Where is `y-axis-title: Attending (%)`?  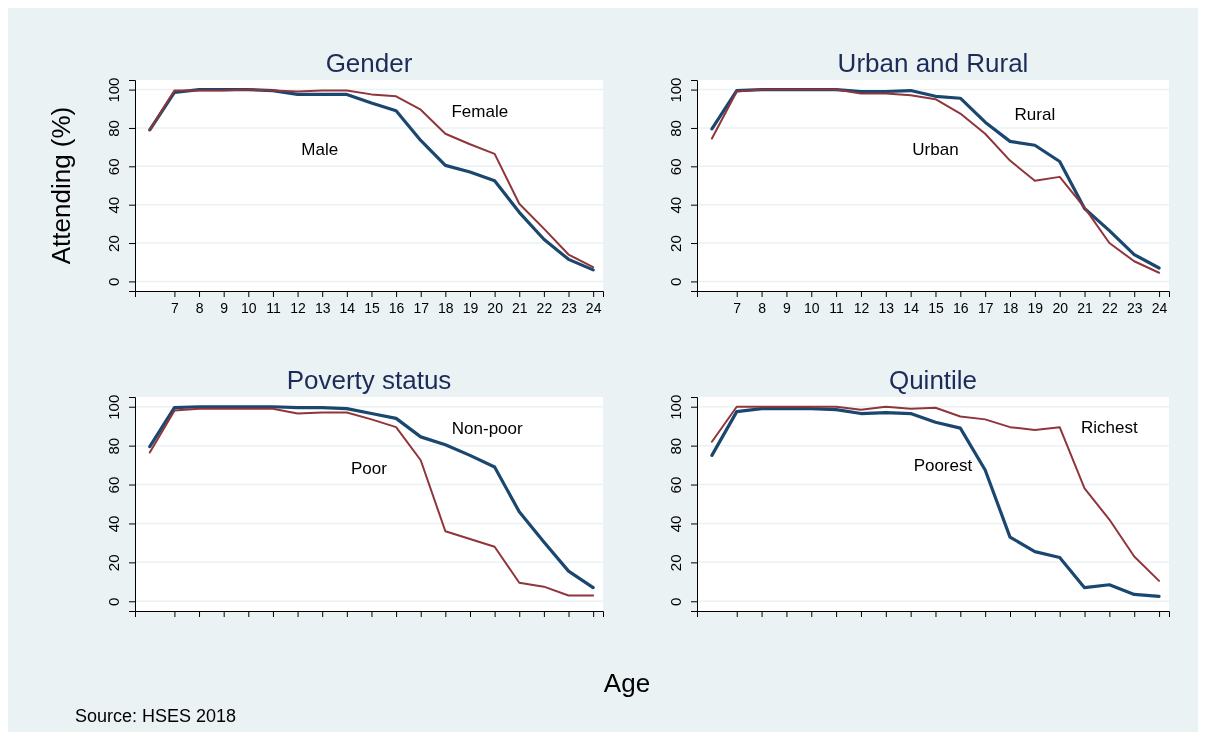
y-axis-title: Attending (%) is located at coordinates (61, 185).